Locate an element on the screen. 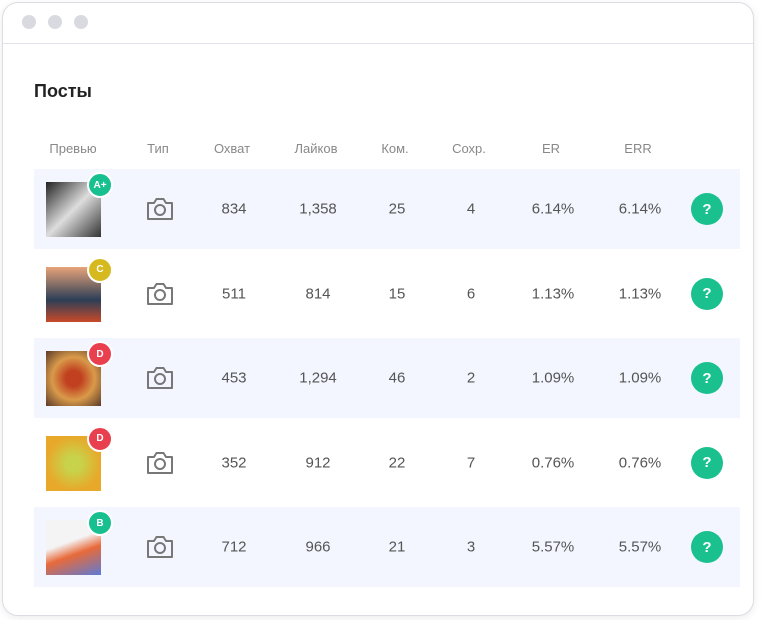 The height and width of the screenshot is (620, 768). cell-likes: 1,358 is located at coordinates (318, 209).